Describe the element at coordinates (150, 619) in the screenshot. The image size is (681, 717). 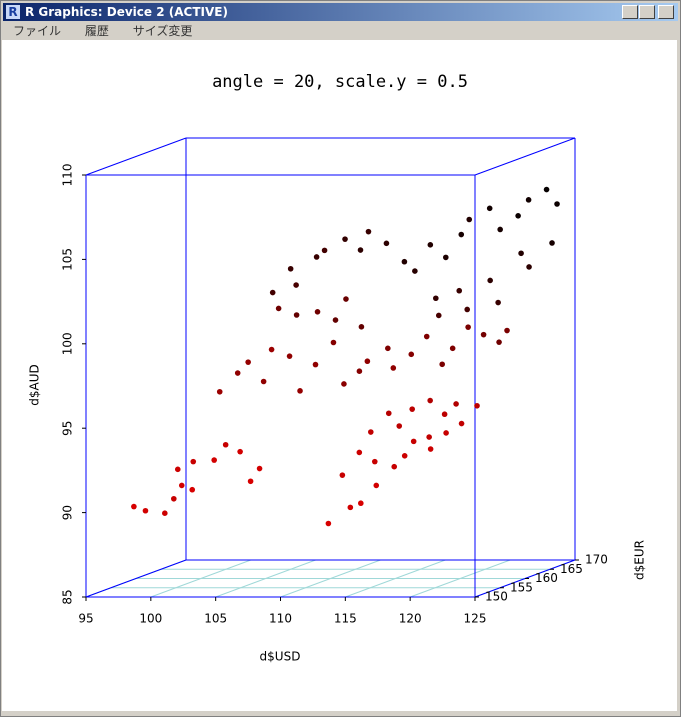
I see `x-tick-label: 100` at that location.